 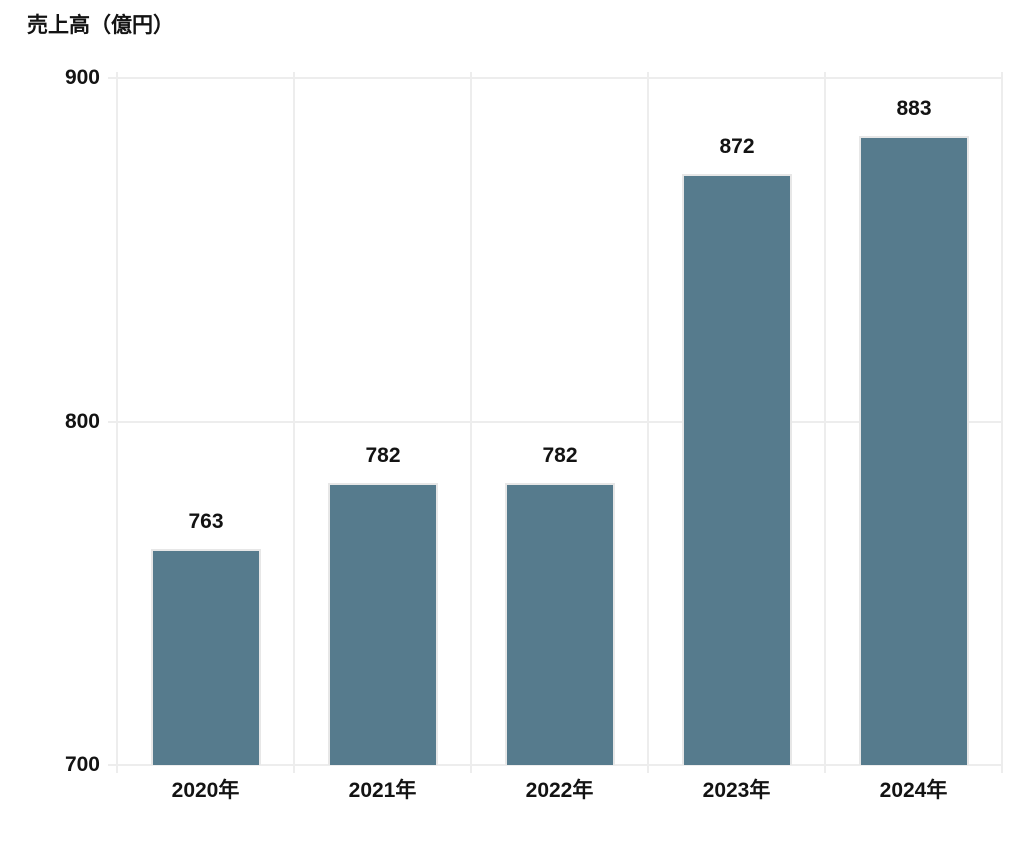 What do you see at coordinates (205, 790) in the screenshot?
I see `x-tick-label: 2020年` at bounding box center [205, 790].